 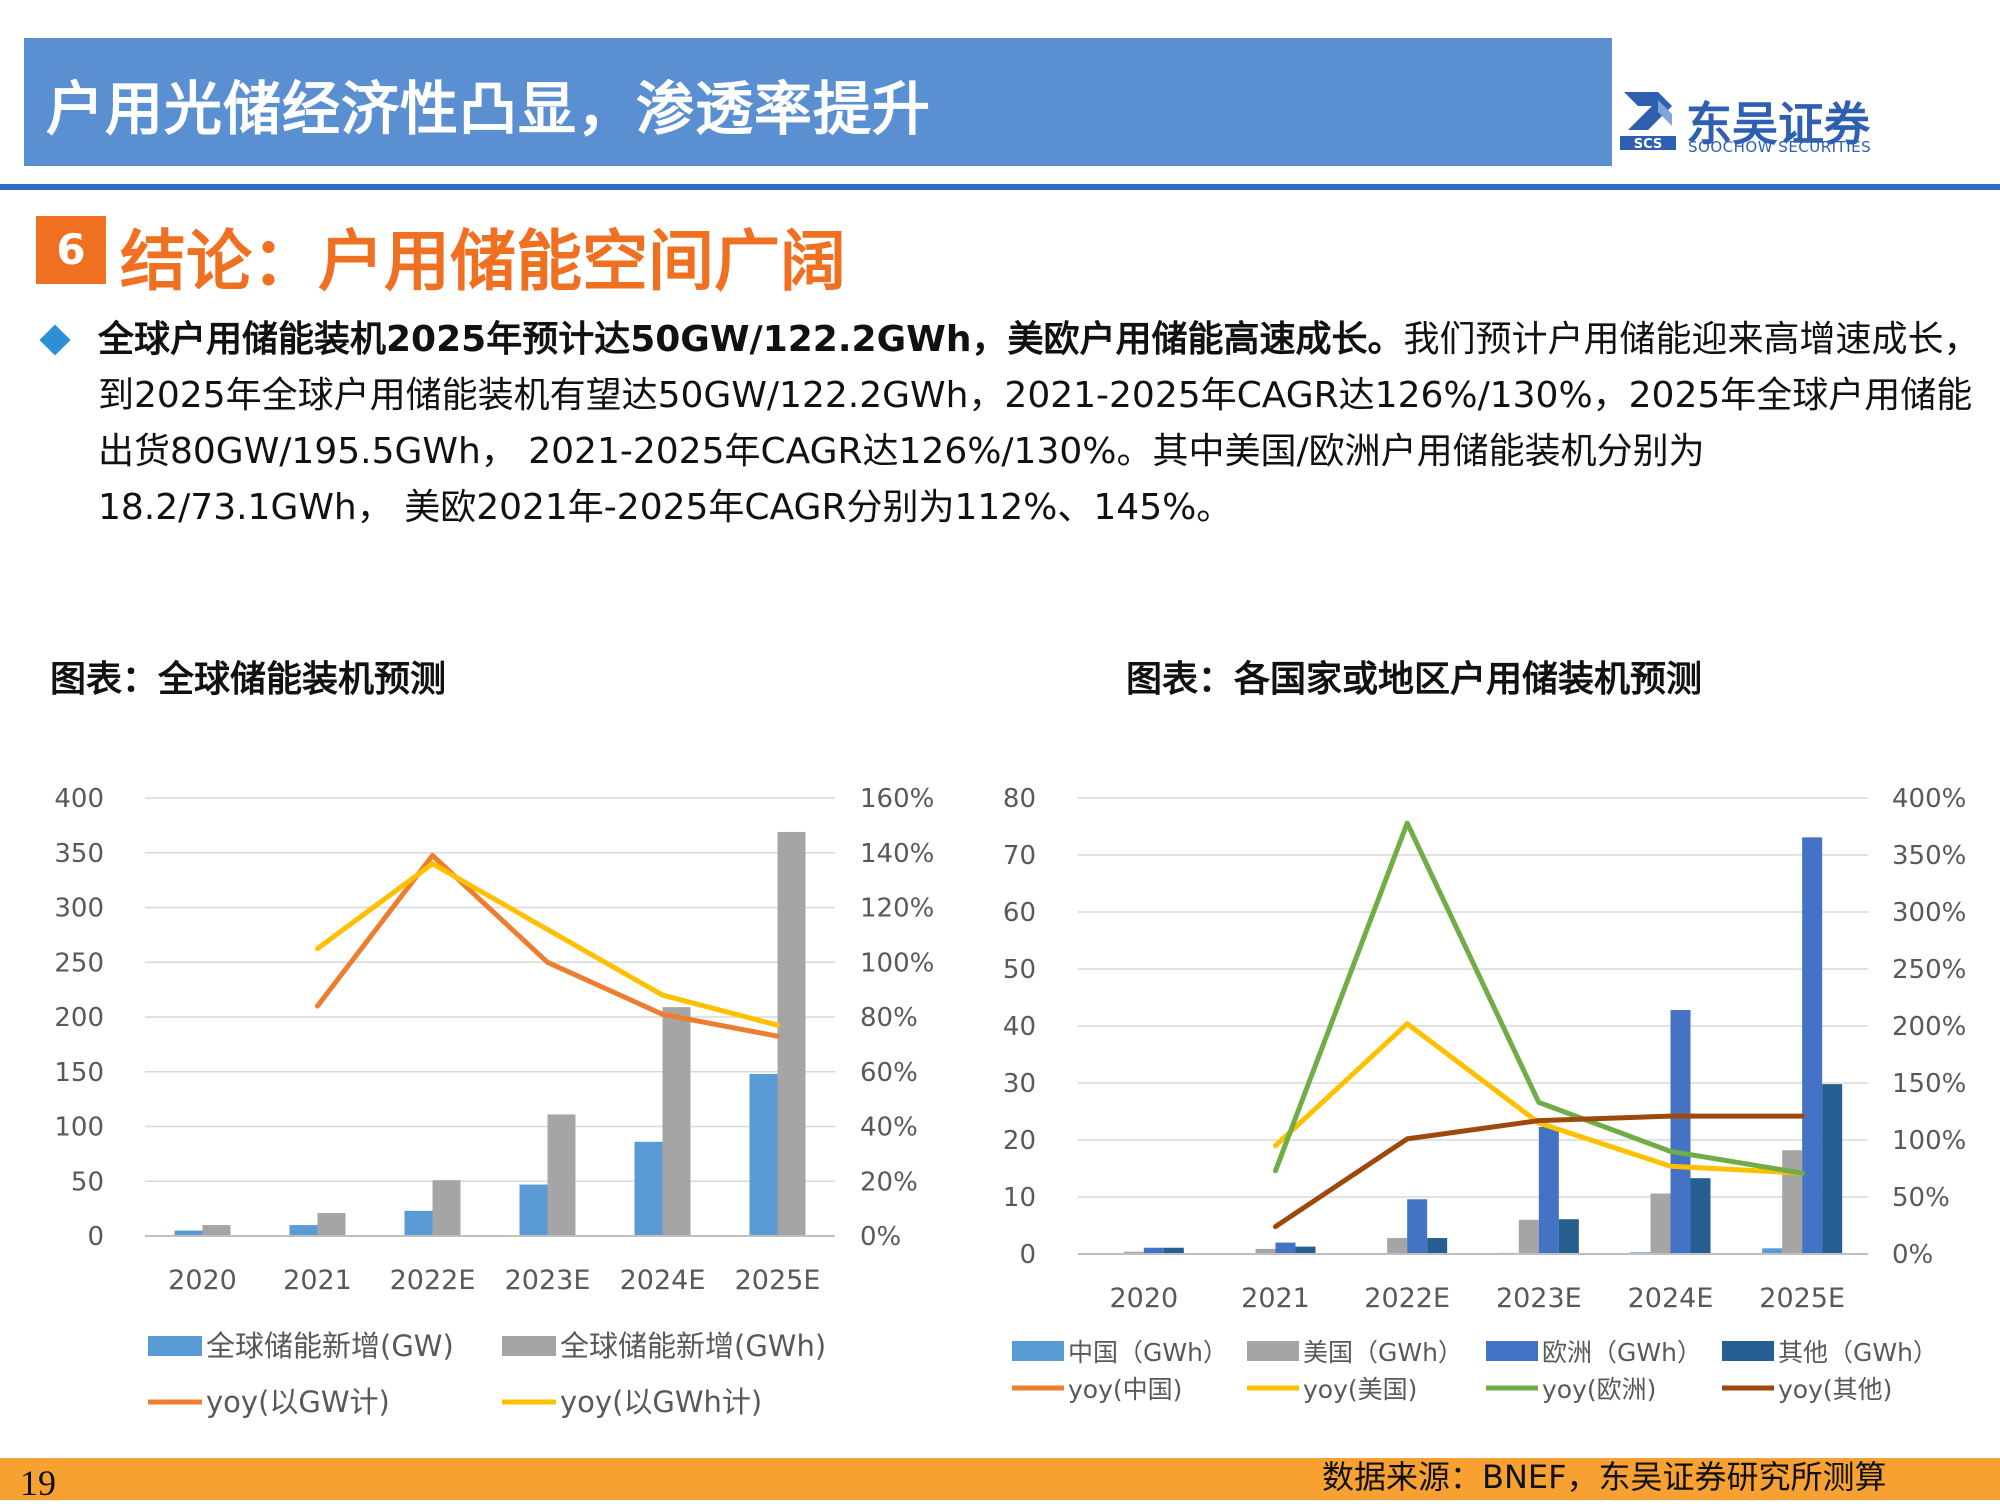 What do you see at coordinates (1000, 187) in the screenshot?
I see `header-divider` at bounding box center [1000, 187].